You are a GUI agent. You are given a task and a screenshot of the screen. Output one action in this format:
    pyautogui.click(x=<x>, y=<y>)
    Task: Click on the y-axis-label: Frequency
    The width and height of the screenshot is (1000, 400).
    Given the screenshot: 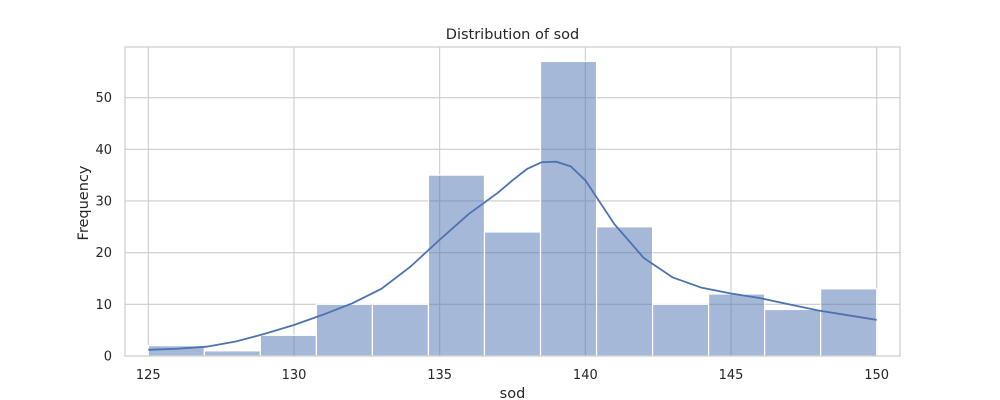 What is the action you would take?
    pyautogui.click(x=84, y=202)
    